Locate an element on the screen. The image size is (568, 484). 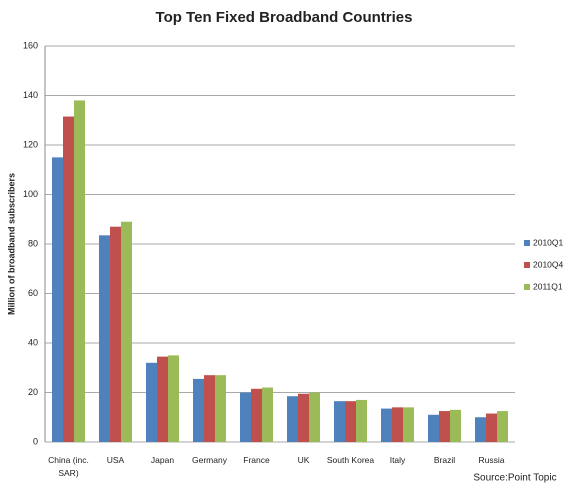
y-tick-label: 0 is located at coordinates (35, 441).